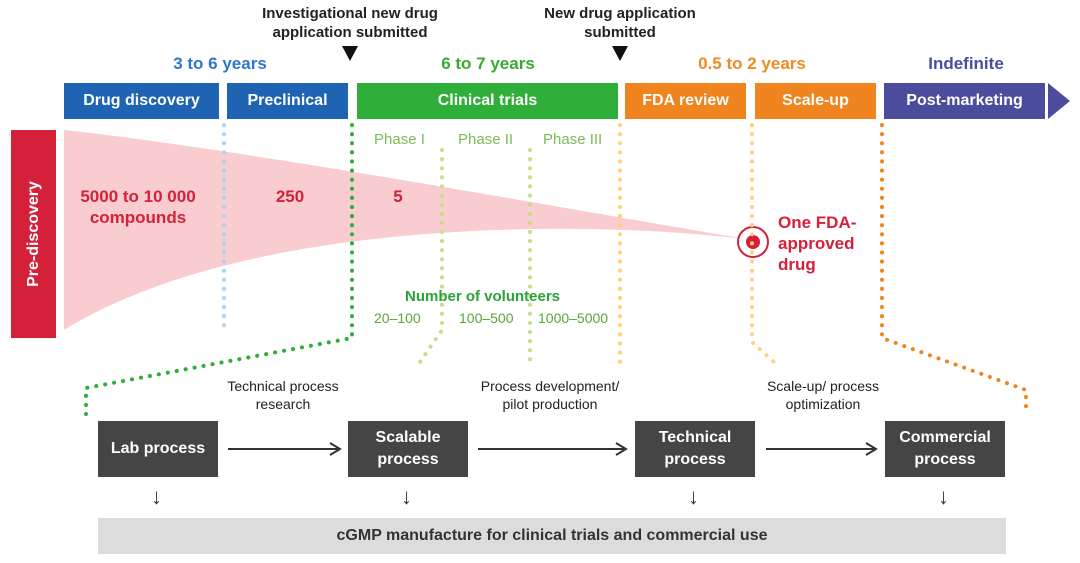 Image resolution: width=1080 pixels, height=563 pixels. Describe the element at coordinates (487, 101) in the screenshot. I see `stage-clinical-trials: Clinical trials` at that location.